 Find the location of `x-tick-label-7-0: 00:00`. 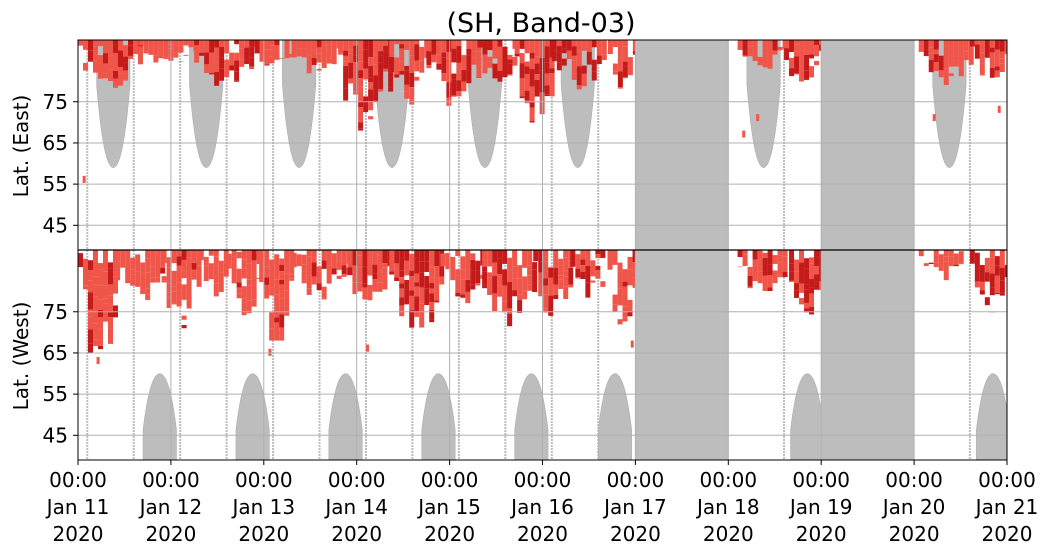

x-tick-label-7-0: 00:00 is located at coordinates (728, 480).